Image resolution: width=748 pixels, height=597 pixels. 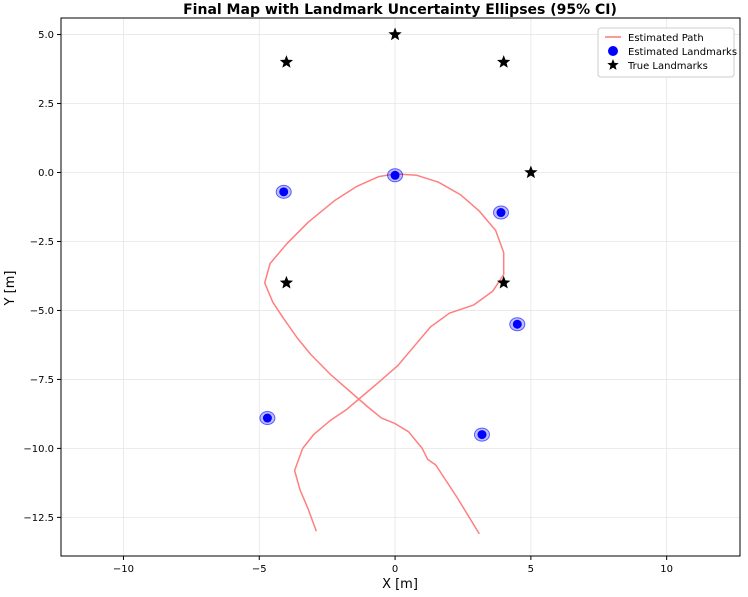 I want to click on y-tick-label: −2.5, so click(x=42, y=242).